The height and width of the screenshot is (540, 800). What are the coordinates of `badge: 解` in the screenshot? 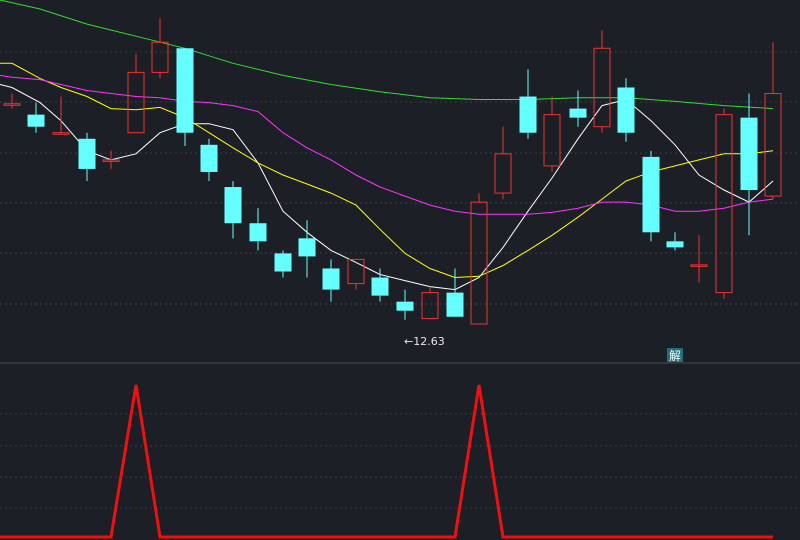 It's located at (675, 355).